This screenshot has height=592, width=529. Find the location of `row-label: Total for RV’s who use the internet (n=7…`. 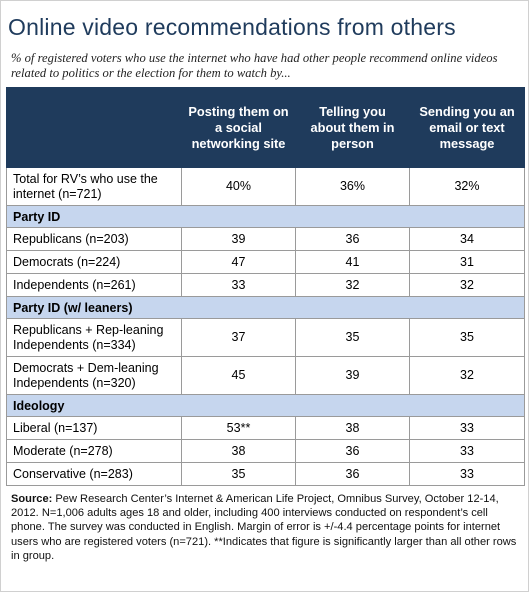

row-label: Total for RV’s who use the internet (n=7… is located at coordinates (94, 186).